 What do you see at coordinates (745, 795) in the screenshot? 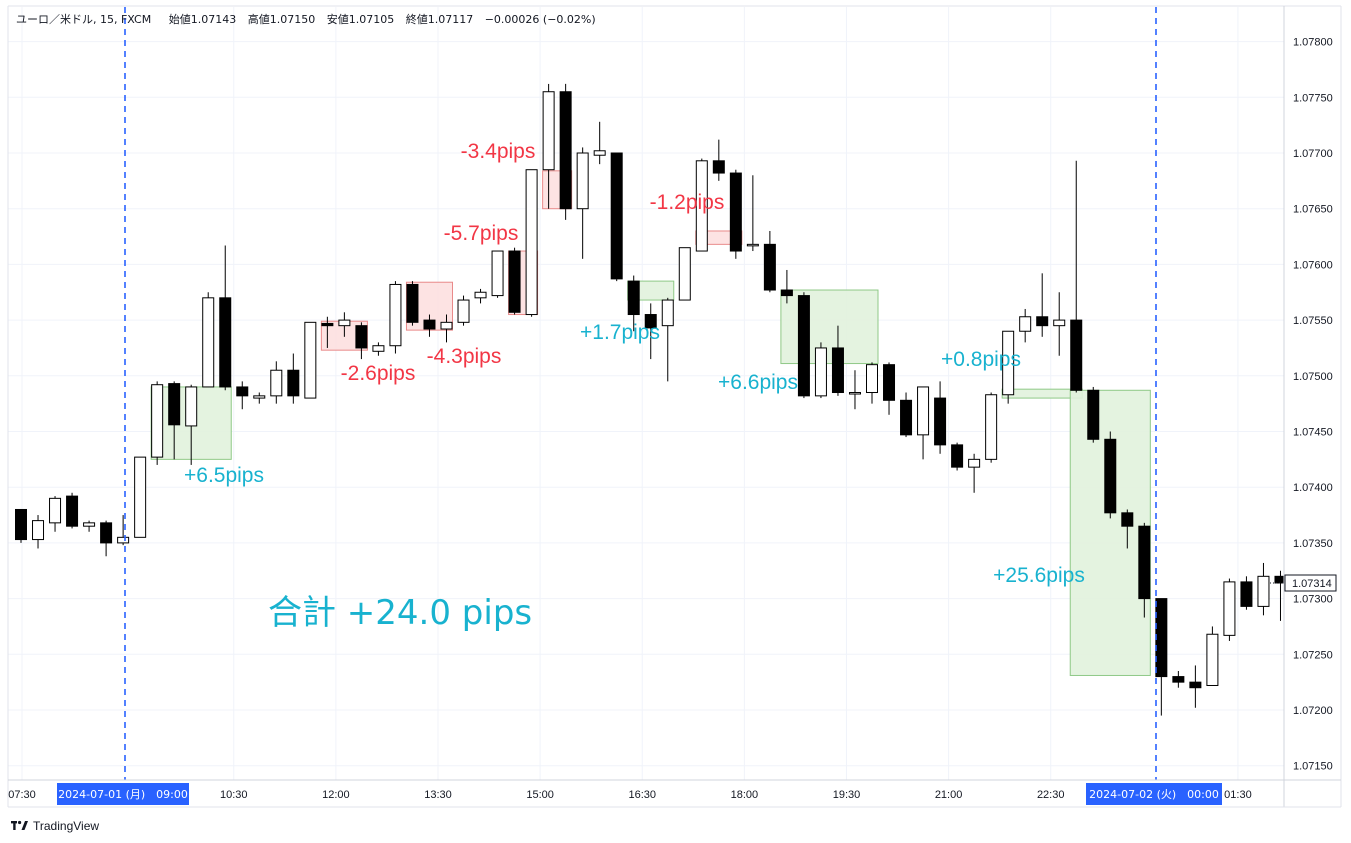
I see `x-tick-label: 18:00` at bounding box center [745, 795].